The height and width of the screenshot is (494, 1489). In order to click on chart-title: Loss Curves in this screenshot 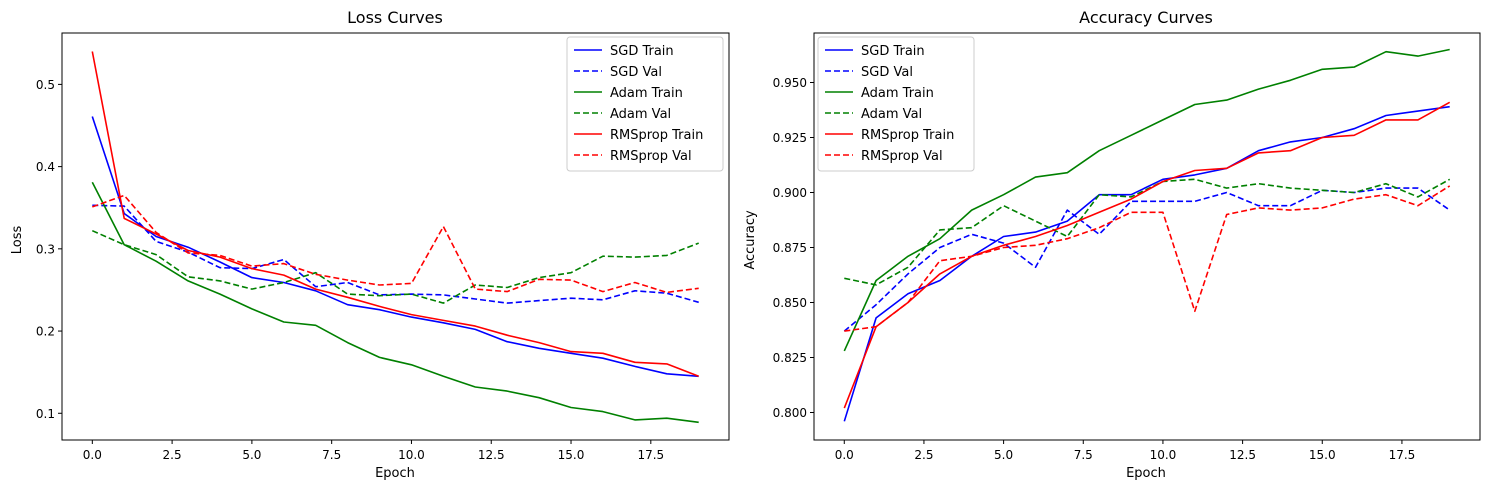, I will do `click(395, 17)`.